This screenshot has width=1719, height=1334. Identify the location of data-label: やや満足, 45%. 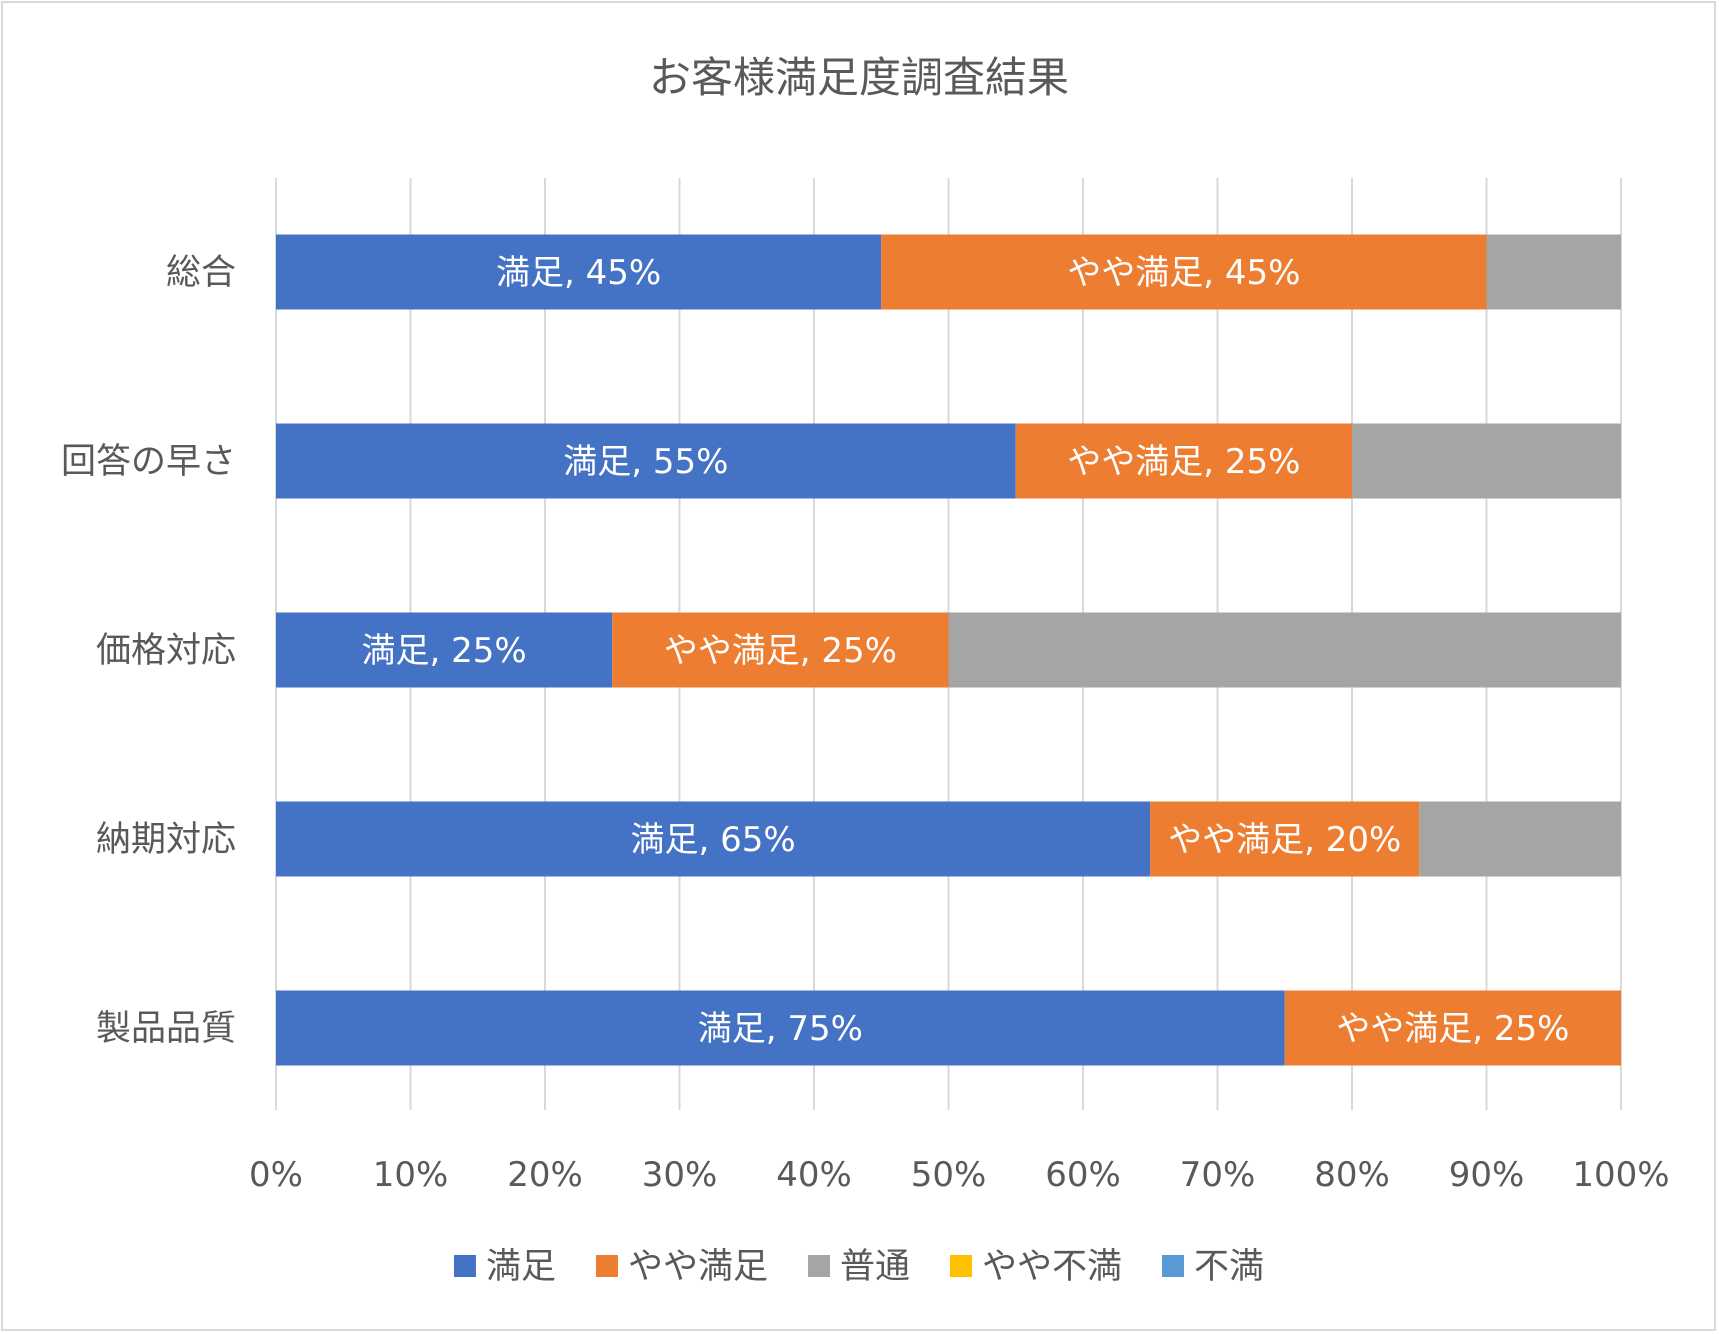
(1183, 273).